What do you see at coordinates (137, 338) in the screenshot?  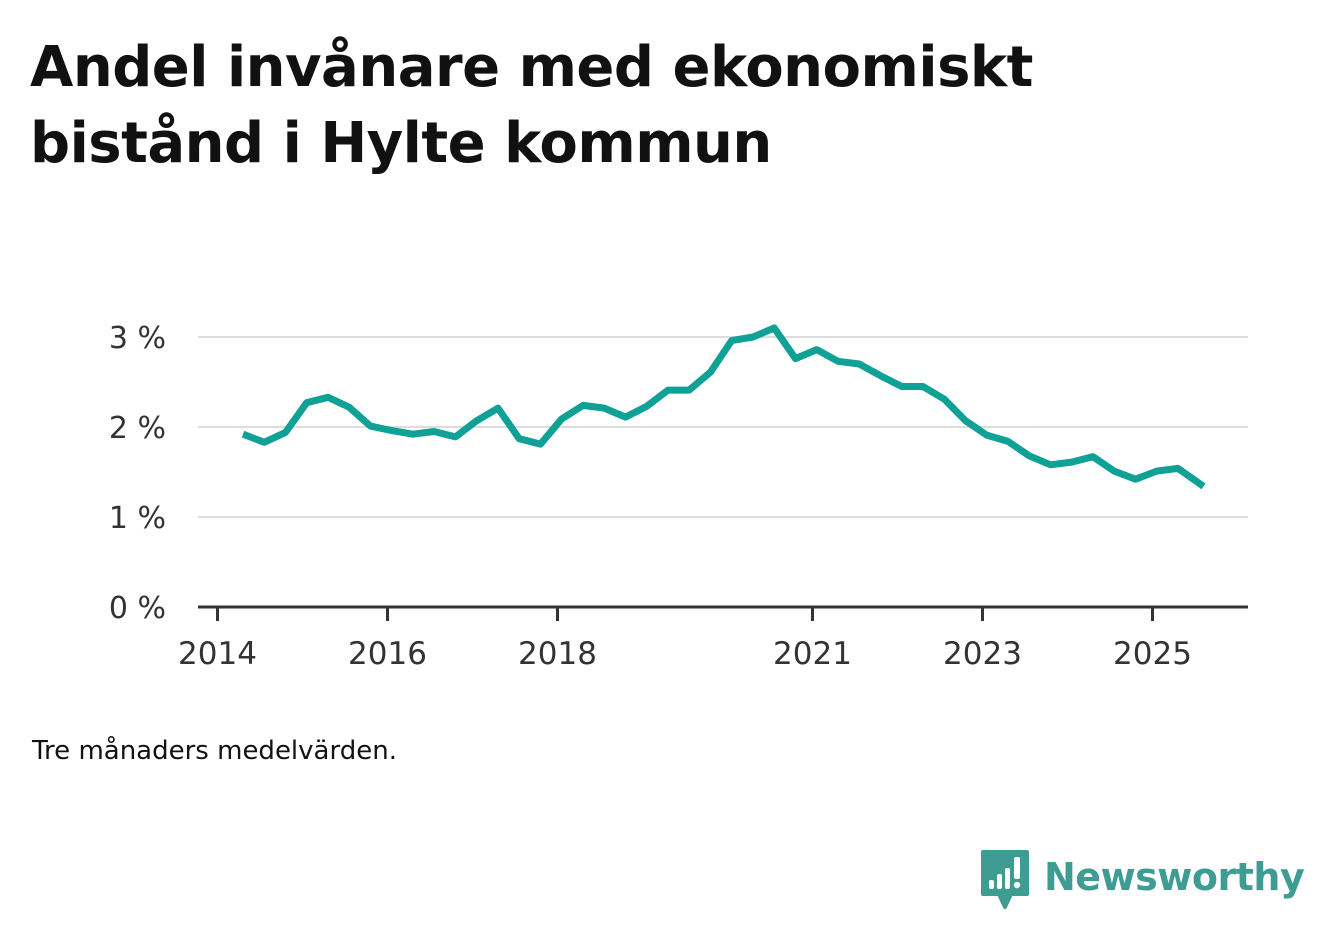 I see `y-tick-label: 3 %` at bounding box center [137, 338].